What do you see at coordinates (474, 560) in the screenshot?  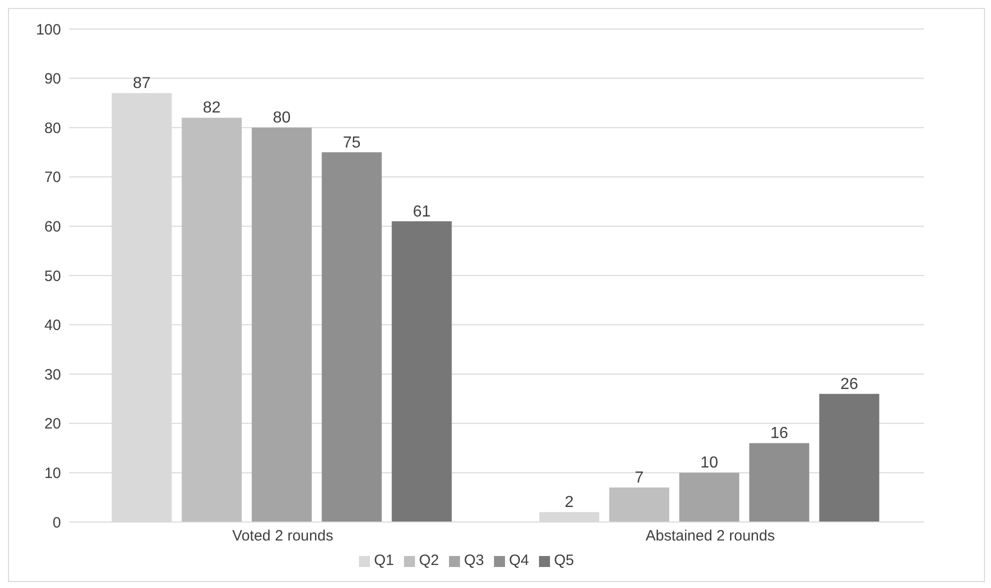 I see `legend-label: Q3` at bounding box center [474, 560].